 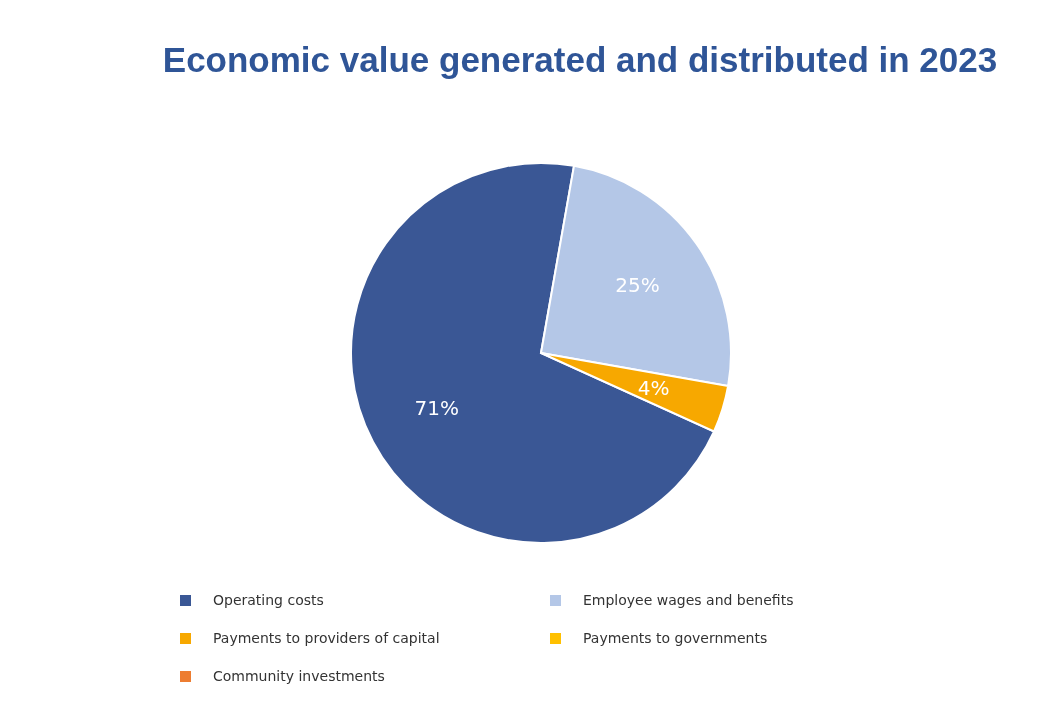 What do you see at coordinates (580, 60) in the screenshot?
I see `chart-title: Economic value generated and distributed in 2023` at bounding box center [580, 60].